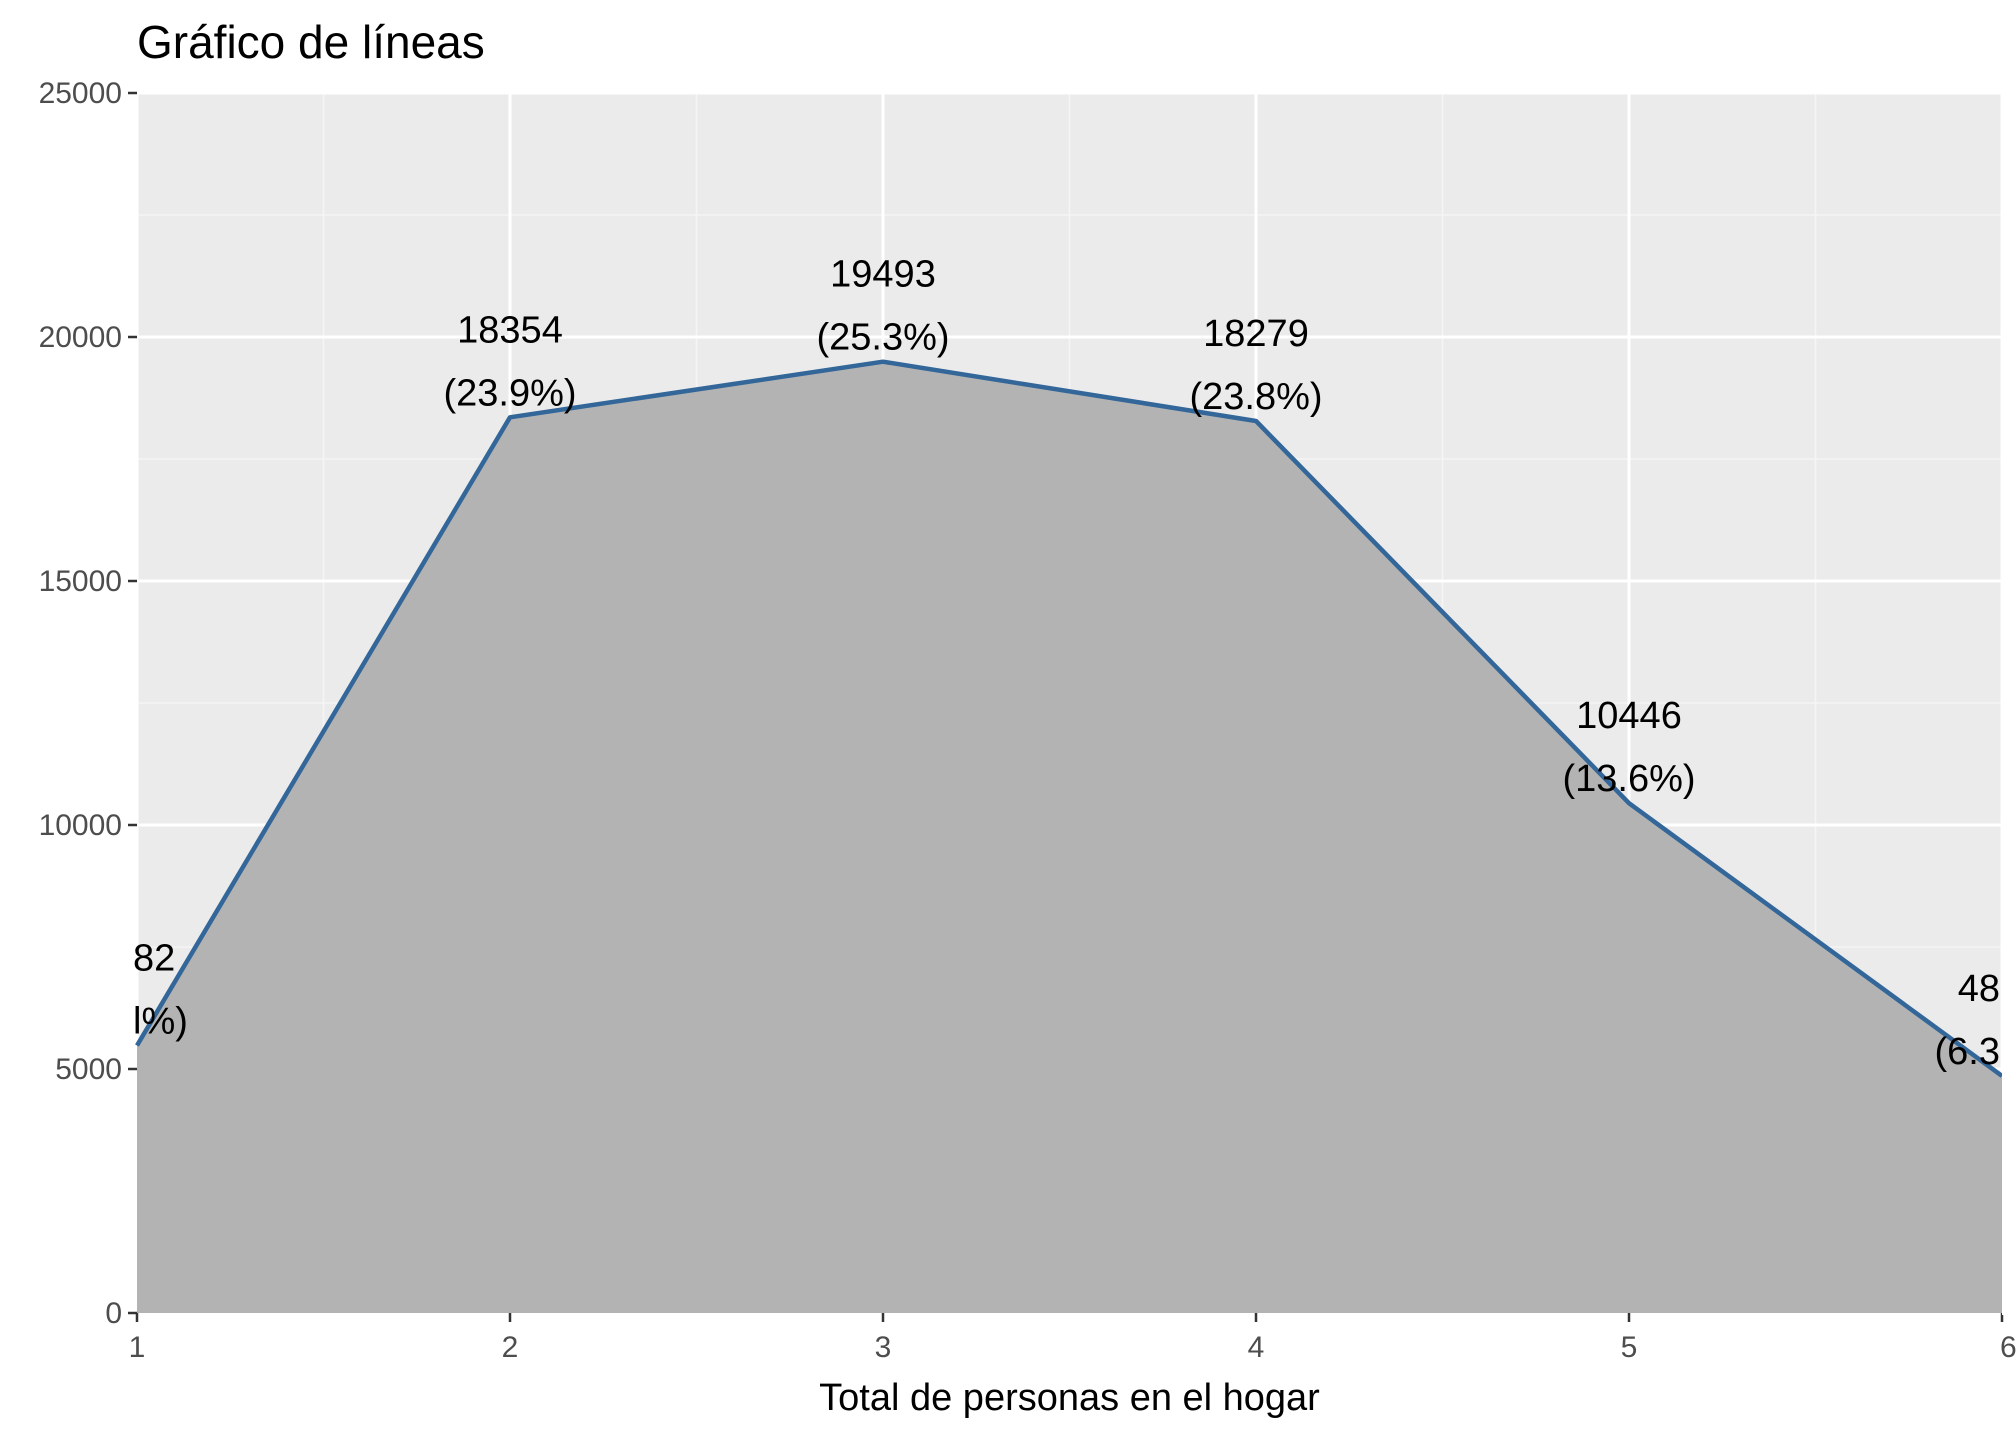 Image resolution: width=2016 pixels, height=1440 pixels. What do you see at coordinates (1255, 397) in the screenshot?
I see `data-label-percent: (23.8%)` at bounding box center [1255, 397].